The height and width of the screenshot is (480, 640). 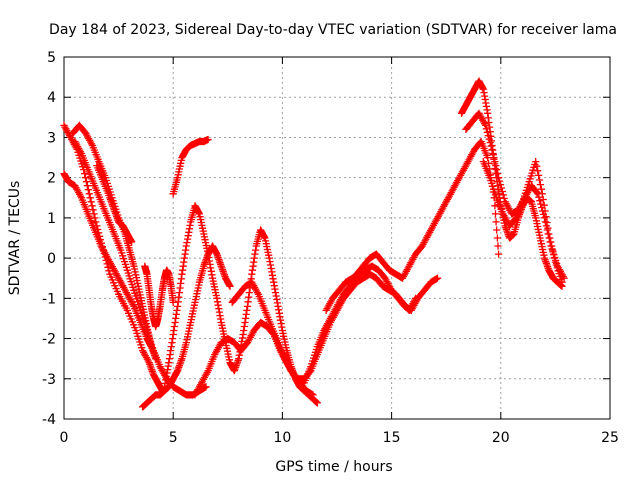 I want to click on series-track-m, so click(x=382, y=288).